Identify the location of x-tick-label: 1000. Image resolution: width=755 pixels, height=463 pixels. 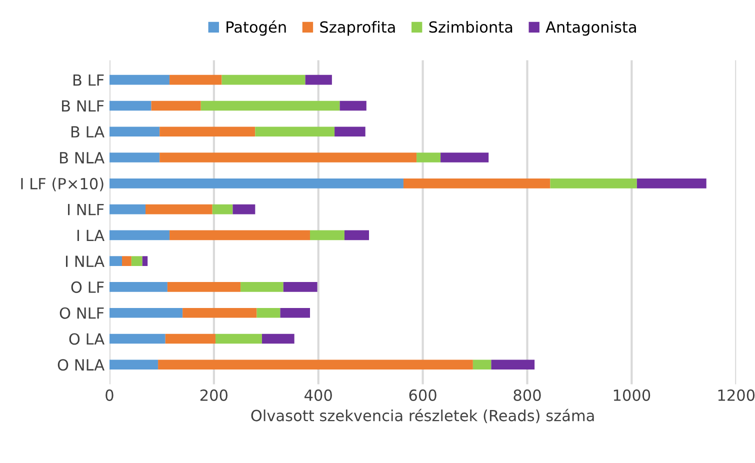
(632, 395).